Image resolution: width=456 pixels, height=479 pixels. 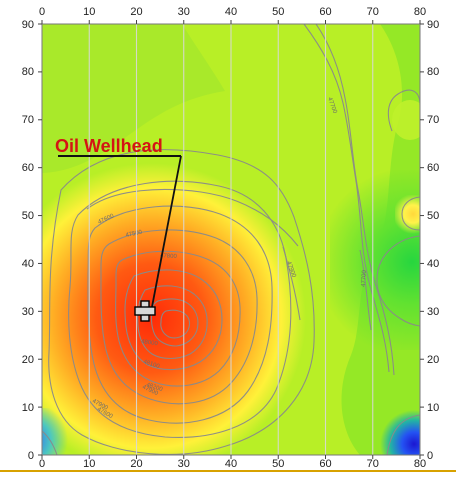 What do you see at coordinates (184, 464) in the screenshot?
I see `x-axis-bottom-label: 30` at bounding box center [184, 464].